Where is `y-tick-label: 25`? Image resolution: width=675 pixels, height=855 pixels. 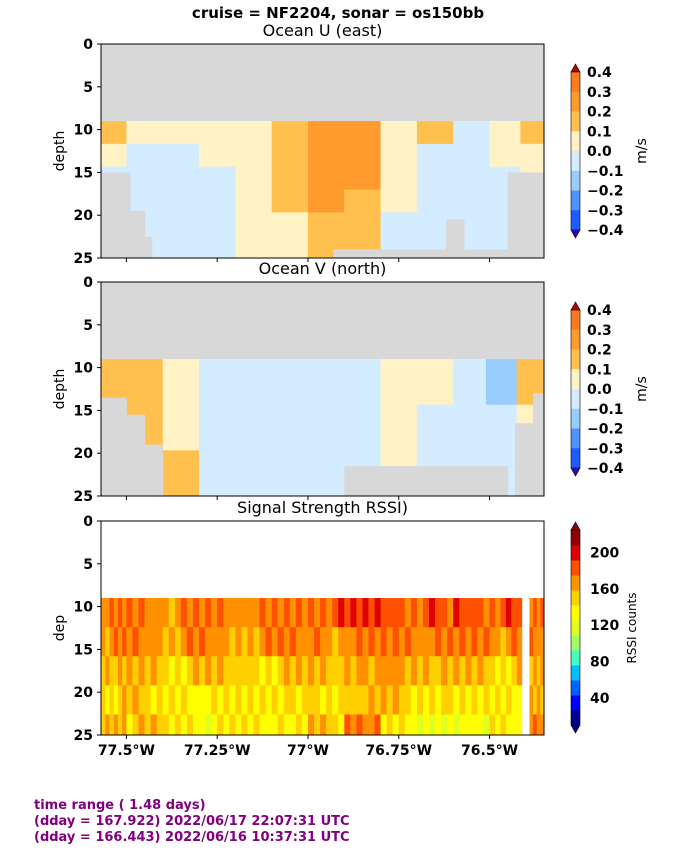
y-tick-label: 25 is located at coordinates (83, 497).